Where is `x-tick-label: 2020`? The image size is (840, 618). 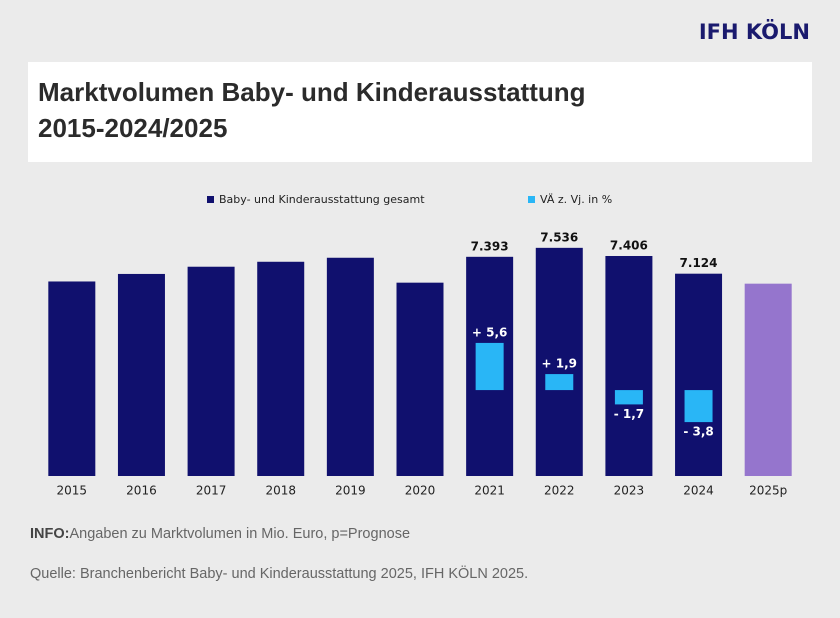
x-tick-label: 2020 is located at coordinates (420, 491).